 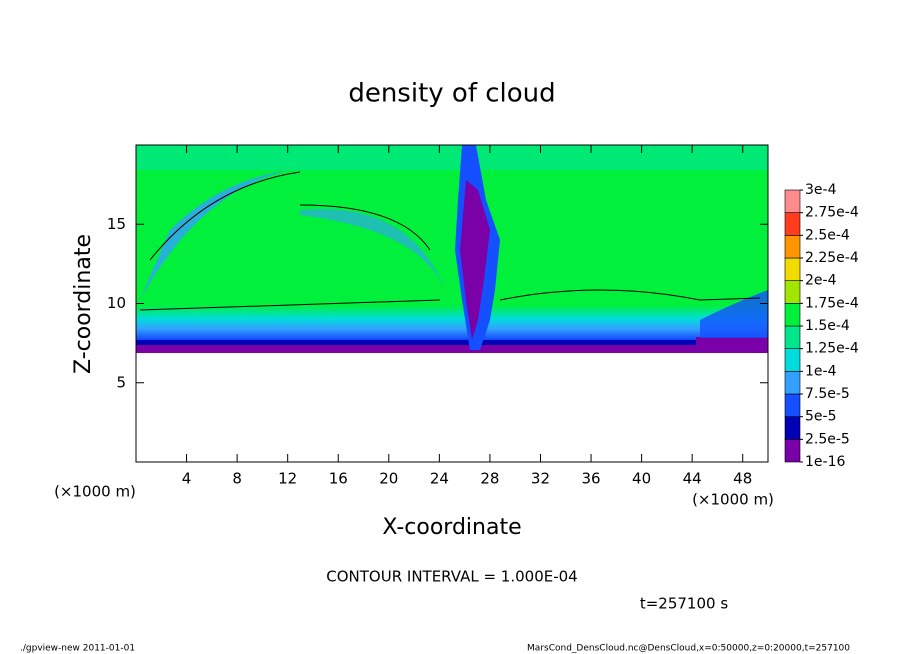 What do you see at coordinates (692, 479) in the screenshot?
I see `x-tick-label: 44` at bounding box center [692, 479].